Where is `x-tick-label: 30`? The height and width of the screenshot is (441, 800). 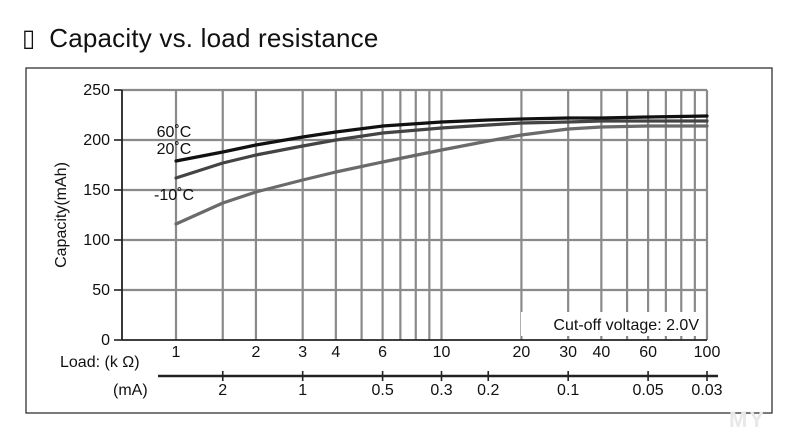 x-tick-label: 30 is located at coordinates (568, 352).